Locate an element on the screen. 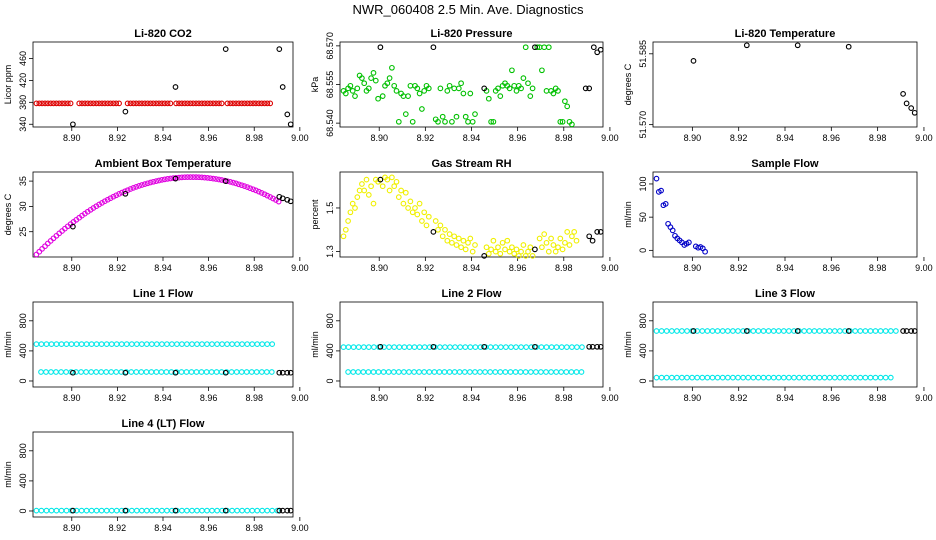 The width and height of the screenshot is (936, 540). panel-title: Ambient Box Temperature is located at coordinates (163, 164).